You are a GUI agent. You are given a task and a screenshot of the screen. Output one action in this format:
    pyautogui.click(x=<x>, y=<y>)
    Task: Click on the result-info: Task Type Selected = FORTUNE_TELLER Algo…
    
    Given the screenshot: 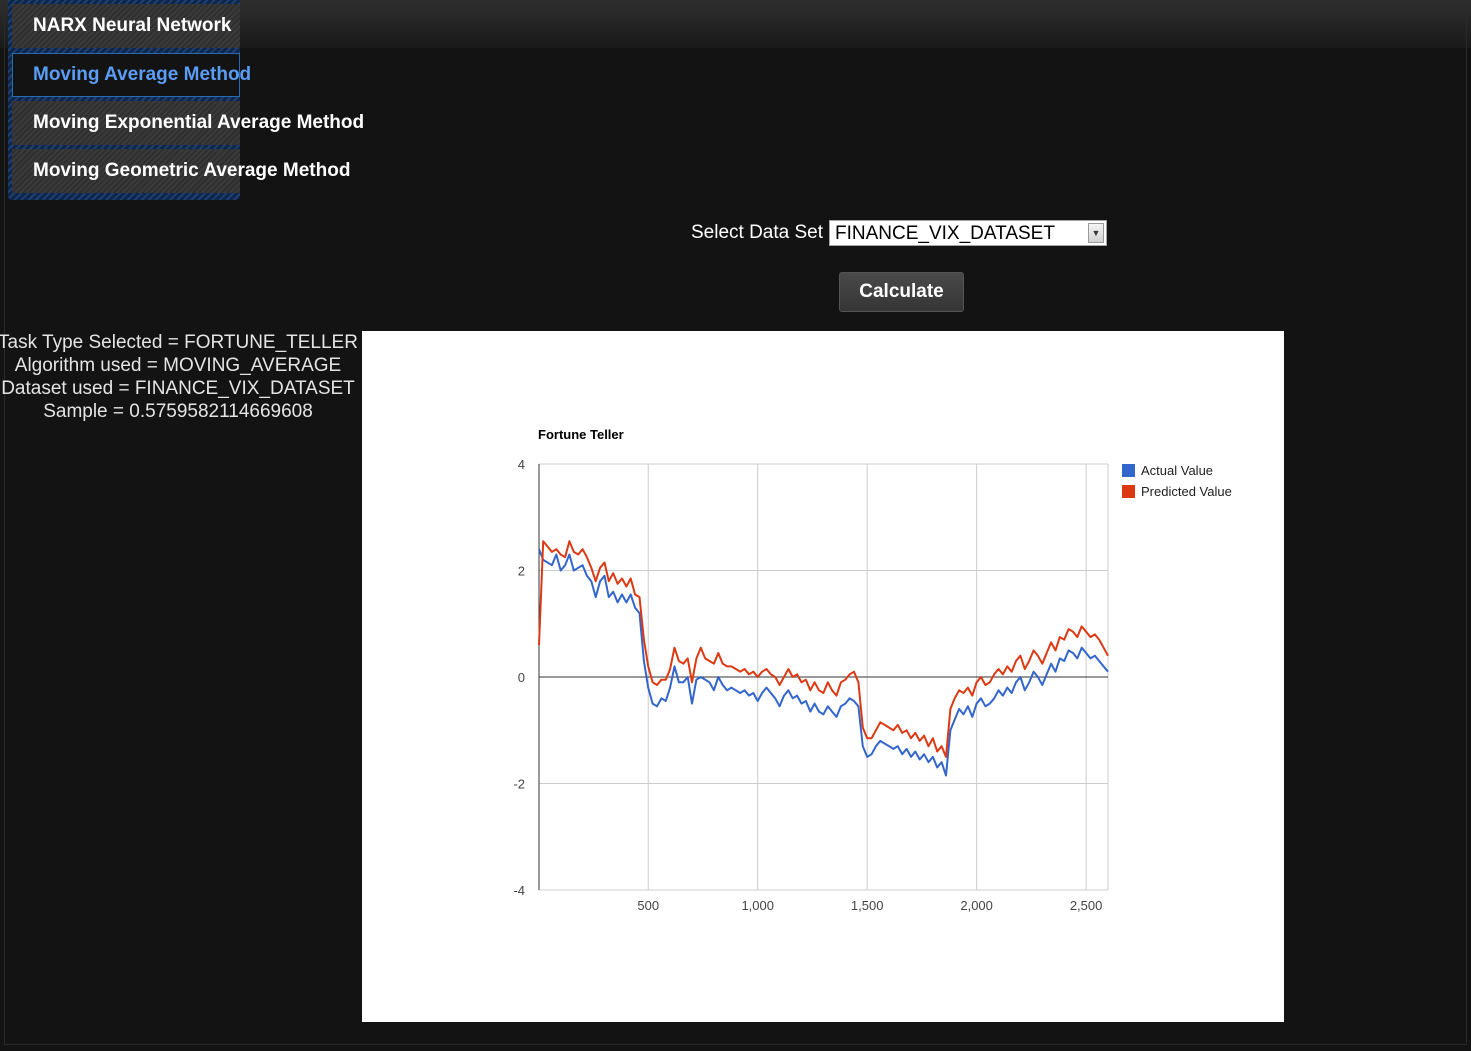 What is the action you would take?
    pyautogui.click(x=208, y=377)
    